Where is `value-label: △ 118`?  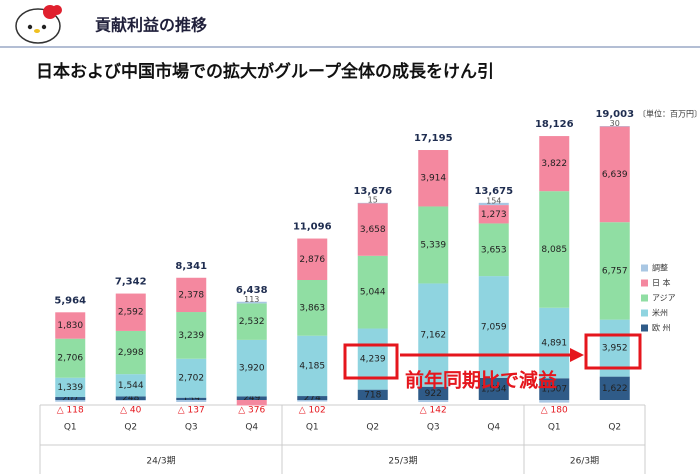
value-label: △ 118 is located at coordinates (70, 411).